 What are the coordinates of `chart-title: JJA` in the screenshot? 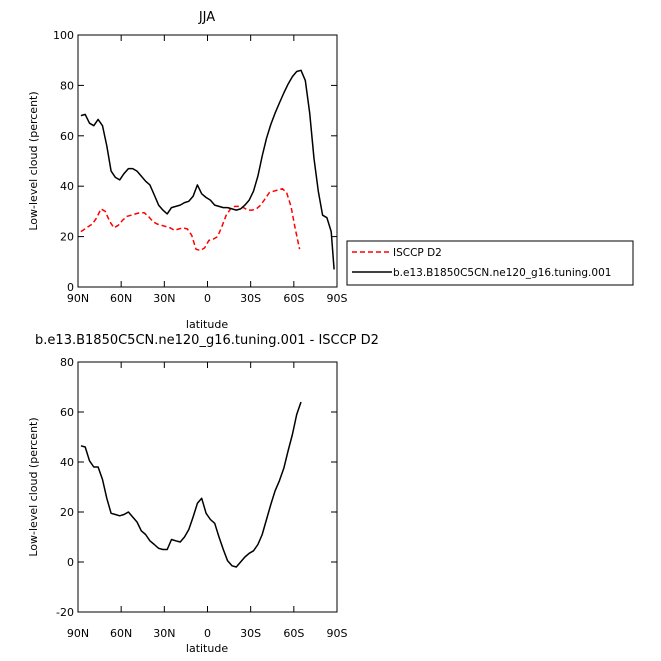 It's located at (206, 17).